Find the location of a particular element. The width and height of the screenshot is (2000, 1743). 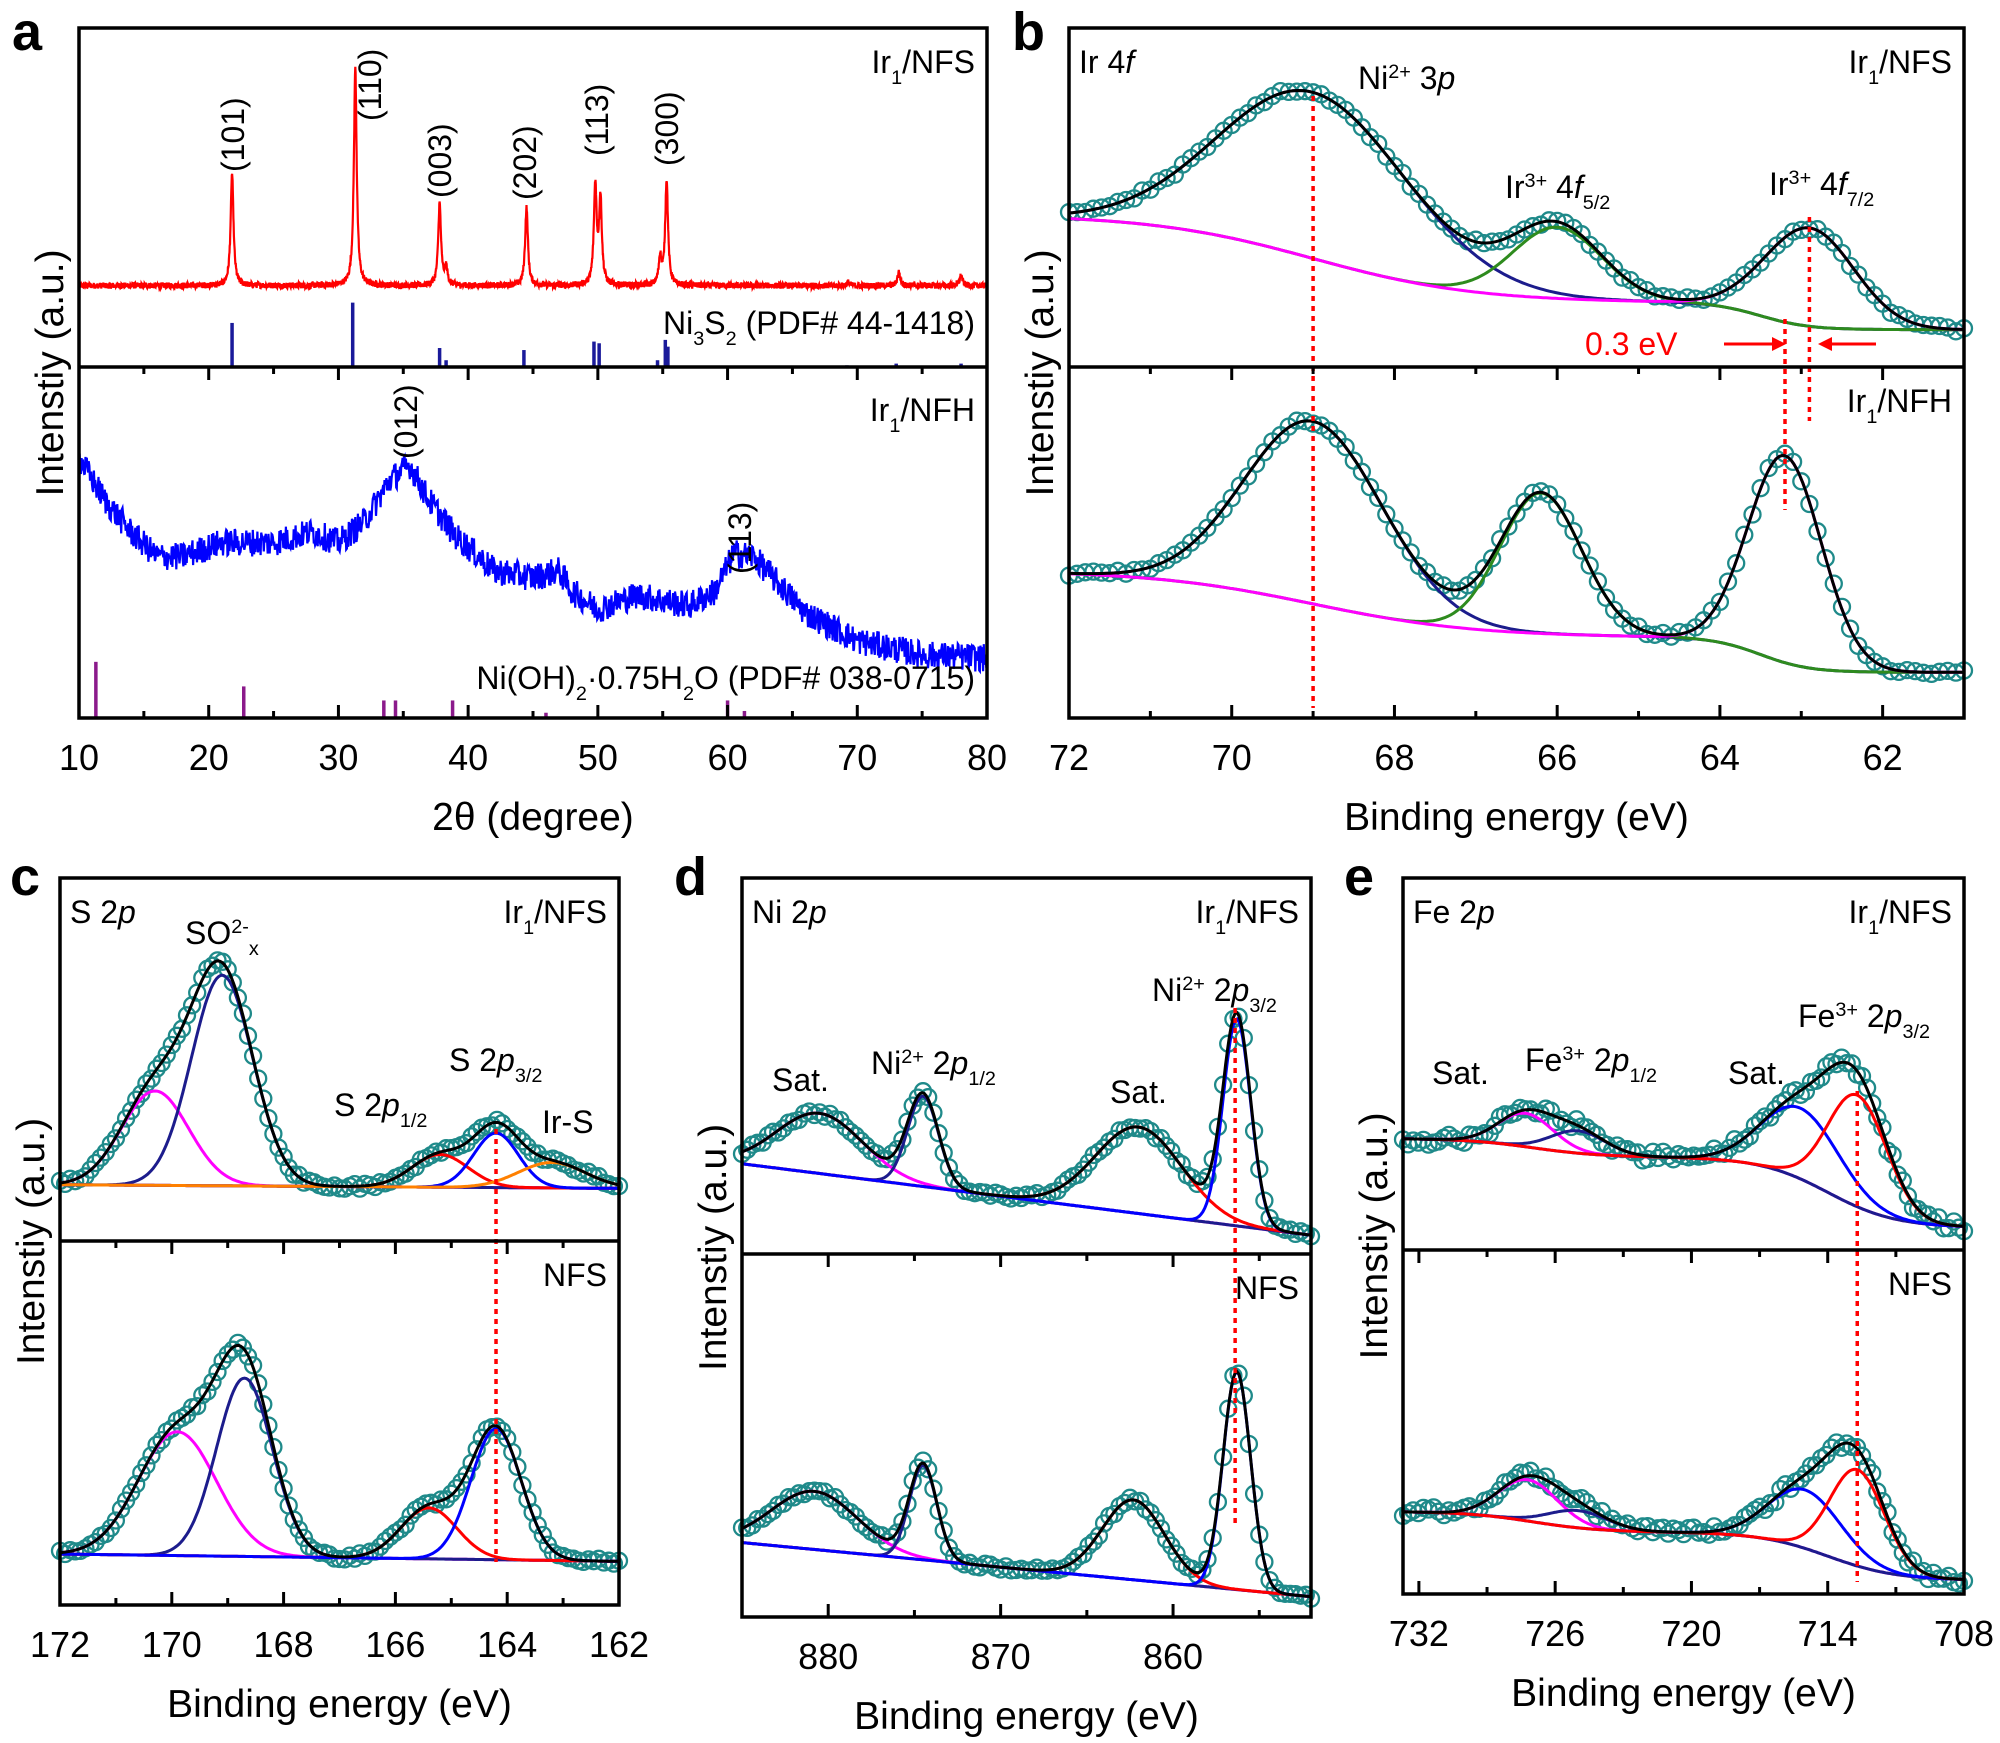

plot-frame is located at coordinates (1026, 1247).